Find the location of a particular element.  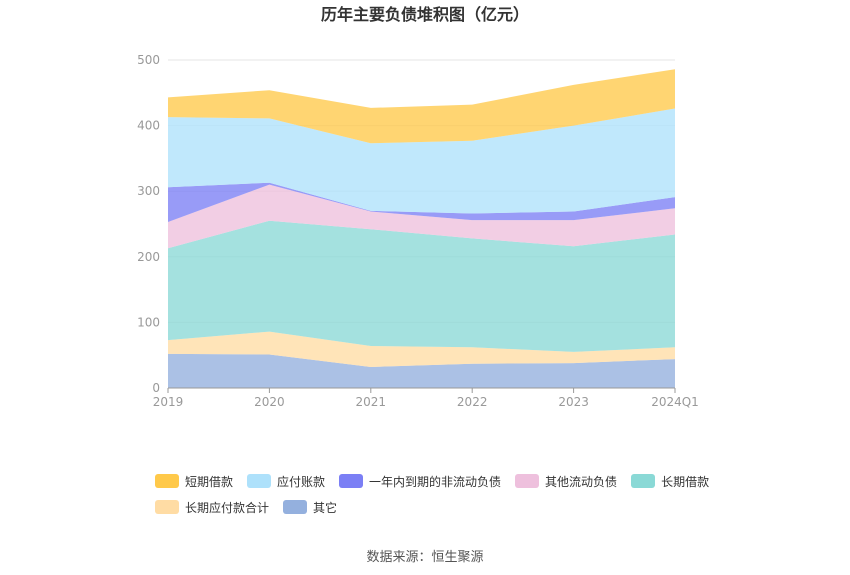

x-tick-label: 2022 is located at coordinates (472, 402).